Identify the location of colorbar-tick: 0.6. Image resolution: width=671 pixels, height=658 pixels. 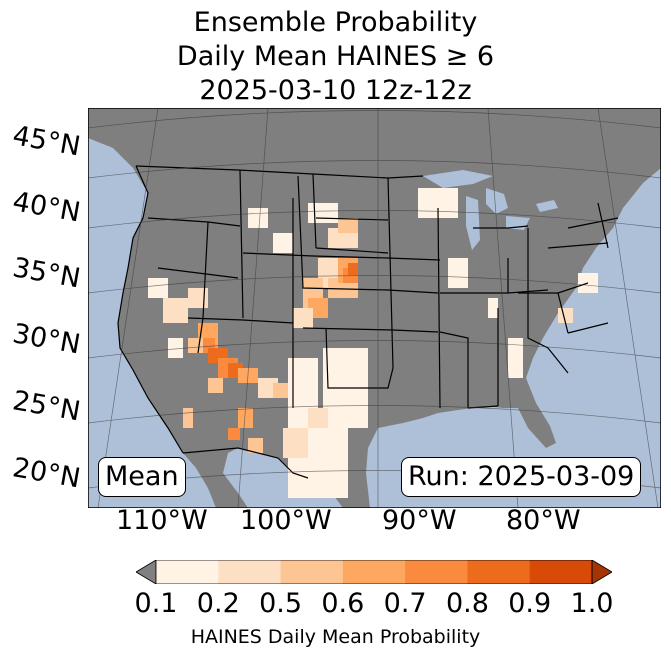
(343, 603).